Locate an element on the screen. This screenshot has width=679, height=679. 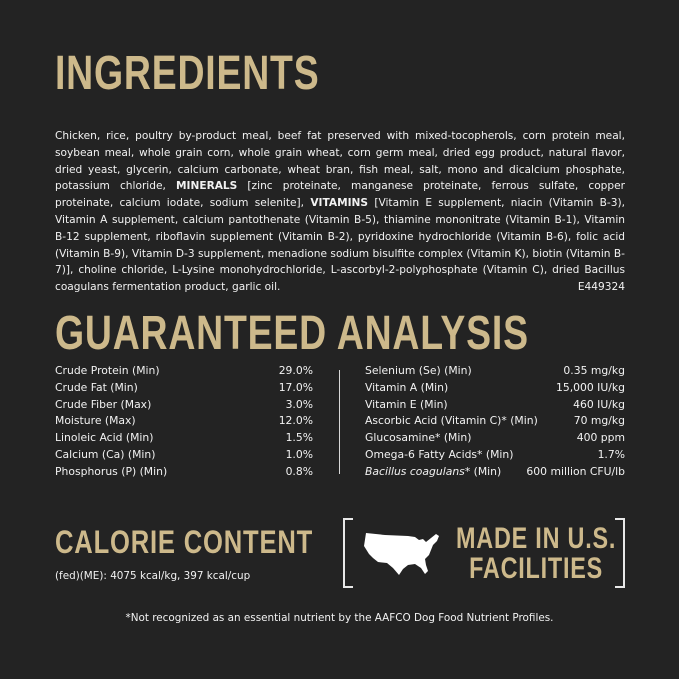
ingredients-title: INGREDIENTS is located at coordinates (187, 73).